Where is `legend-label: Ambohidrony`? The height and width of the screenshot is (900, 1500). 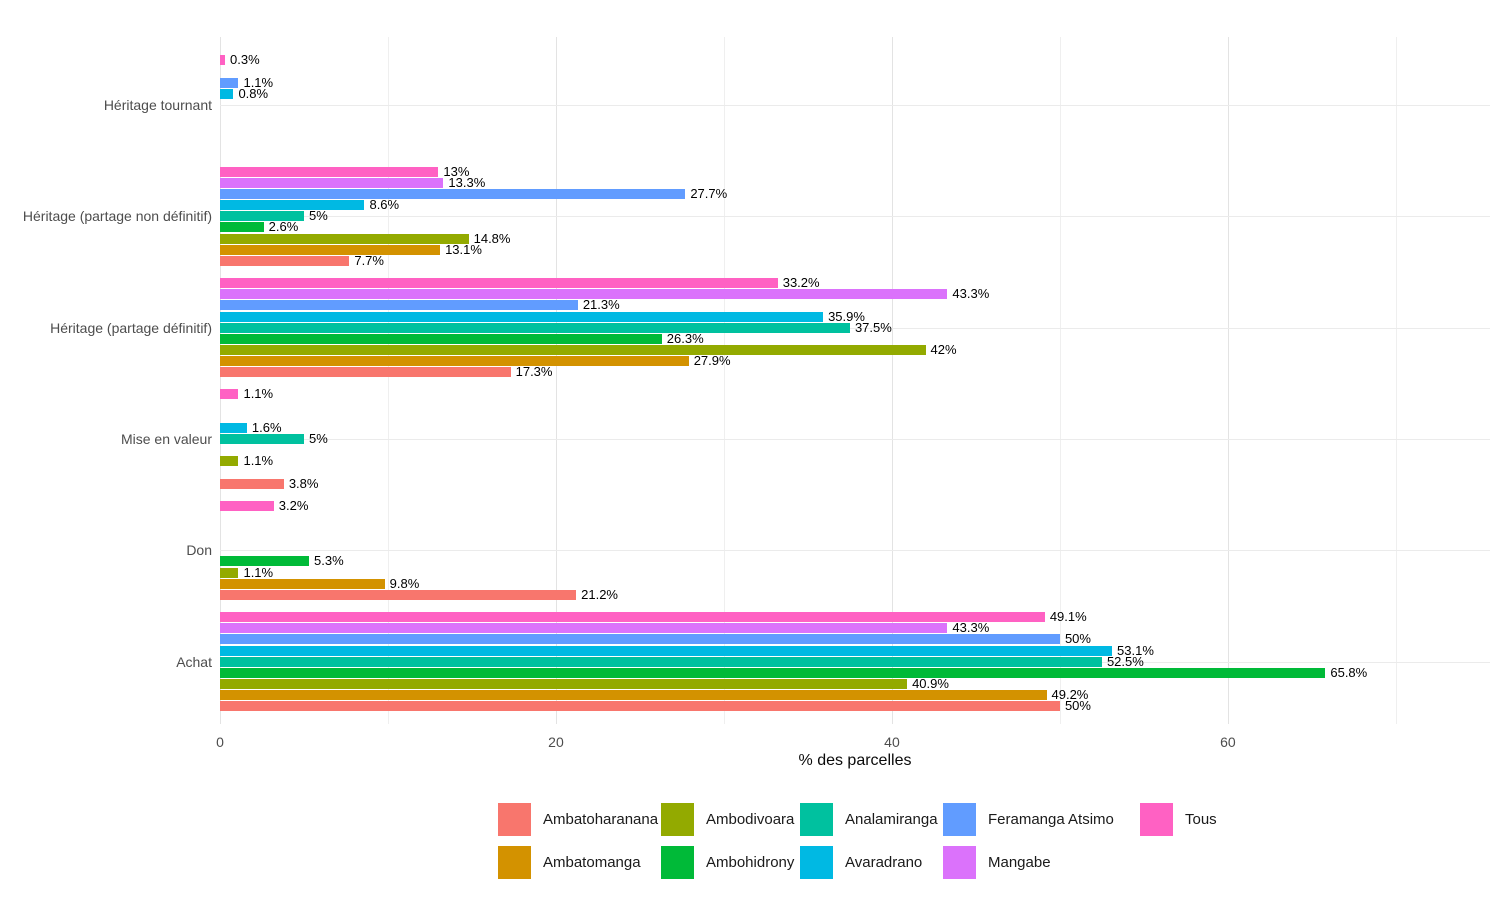 legend-label: Ambohidrony is located at coordinates (750, 862).